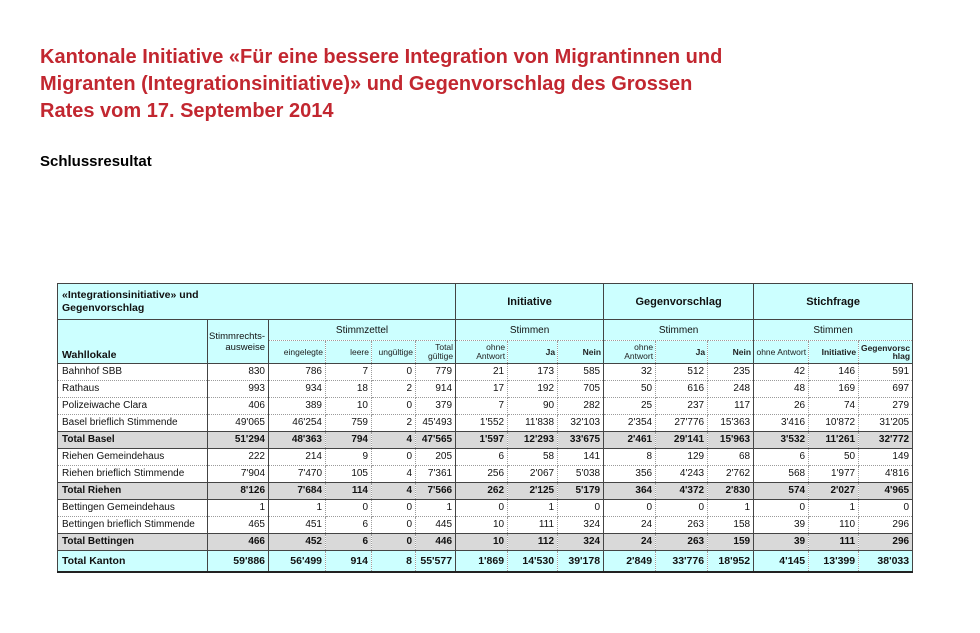  I want to click on initiative-group-header: Initiative, so click(530, 301).